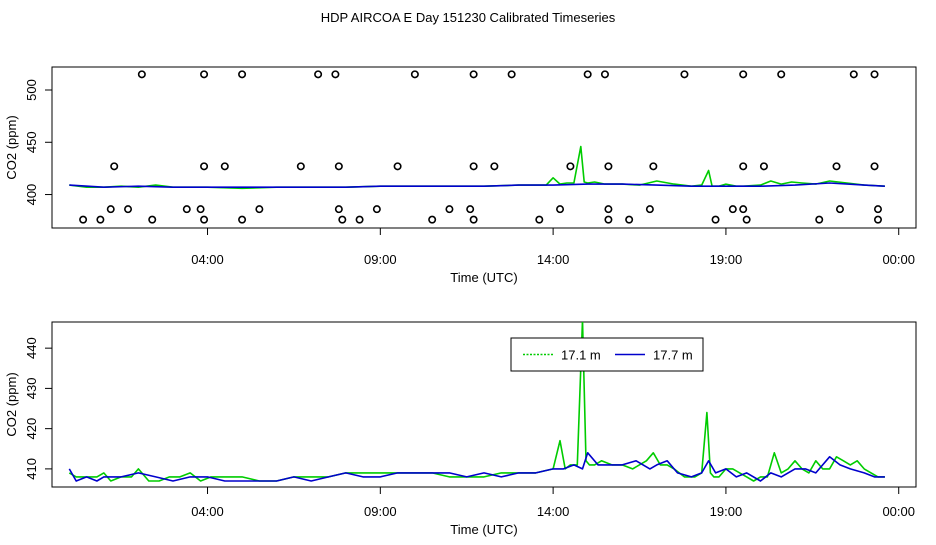 This screenshot has height=545, width=936. I want to click on legend-label: 17.7 m, so click(673, 355).